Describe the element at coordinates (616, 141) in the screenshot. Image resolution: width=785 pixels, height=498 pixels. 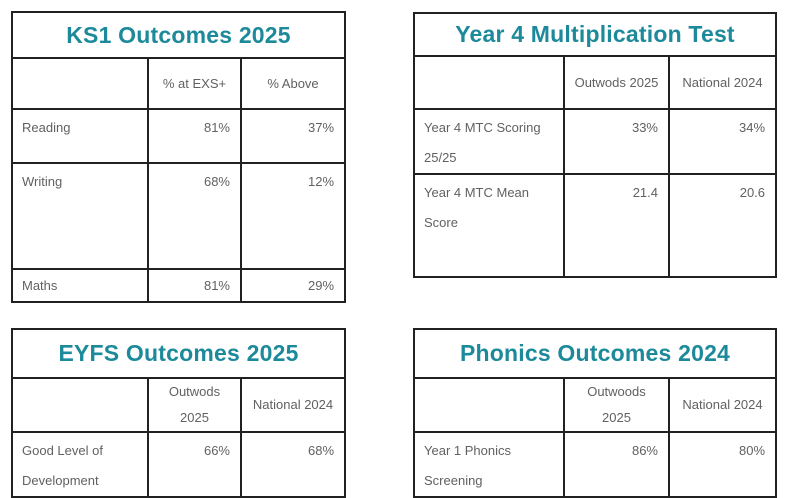
I see `cell-value: 33%` at that location.